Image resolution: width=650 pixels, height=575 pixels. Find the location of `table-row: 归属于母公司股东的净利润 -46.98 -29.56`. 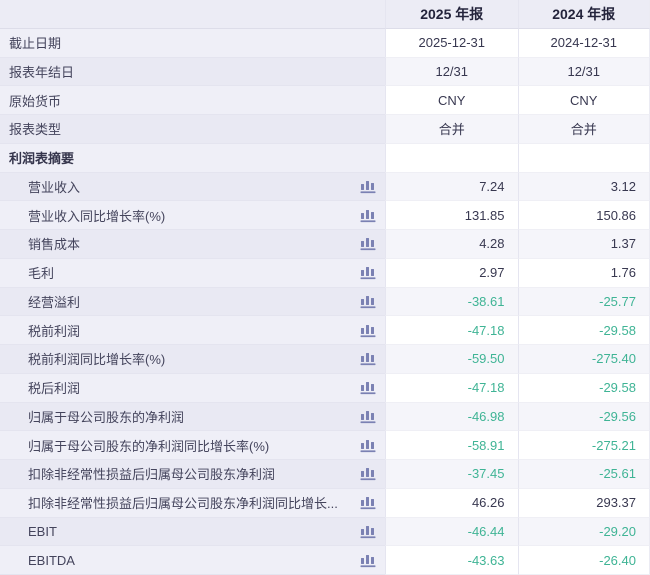

table-row: 归属于母公司股东的净利润 -46.98 -29.56 is located at coordinates (325, 417).